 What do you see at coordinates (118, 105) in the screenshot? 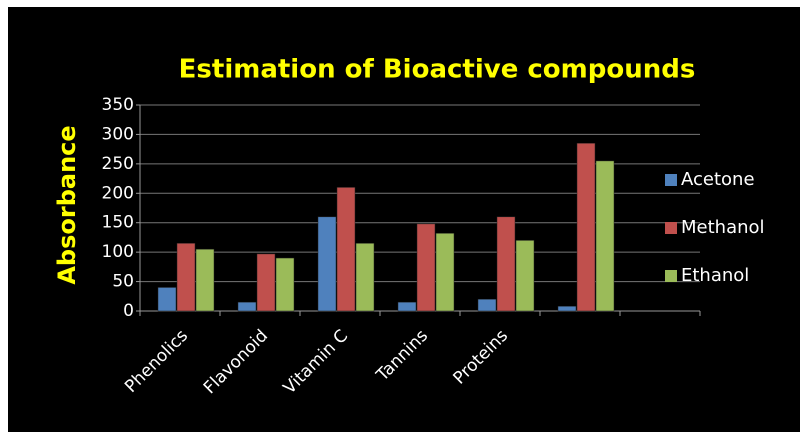
I see `y-tick-label: 350` at bounding box center [118, 105].